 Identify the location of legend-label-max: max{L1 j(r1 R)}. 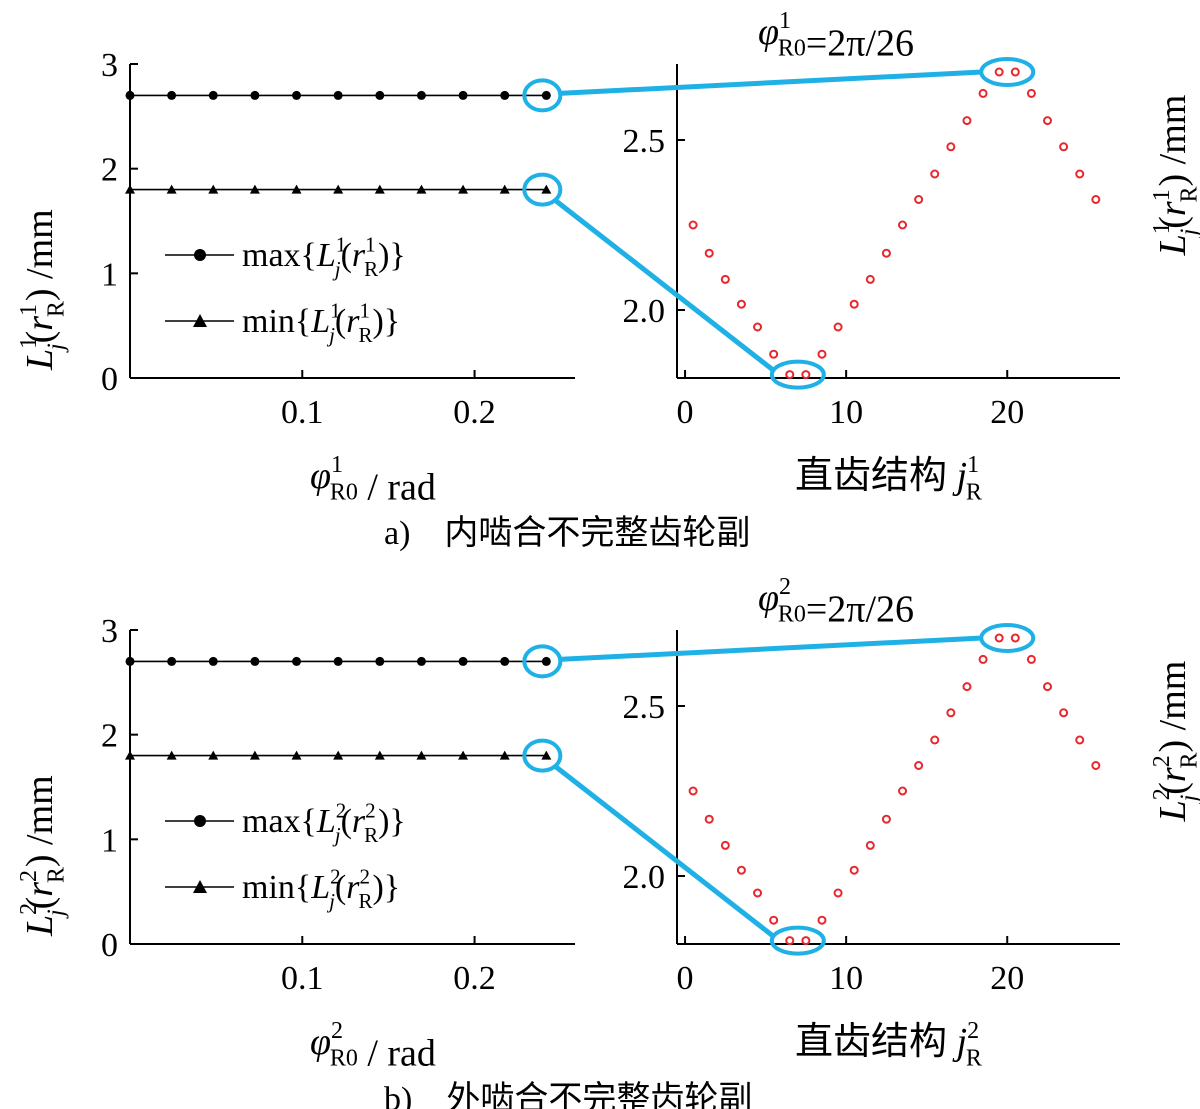
(324, 257).